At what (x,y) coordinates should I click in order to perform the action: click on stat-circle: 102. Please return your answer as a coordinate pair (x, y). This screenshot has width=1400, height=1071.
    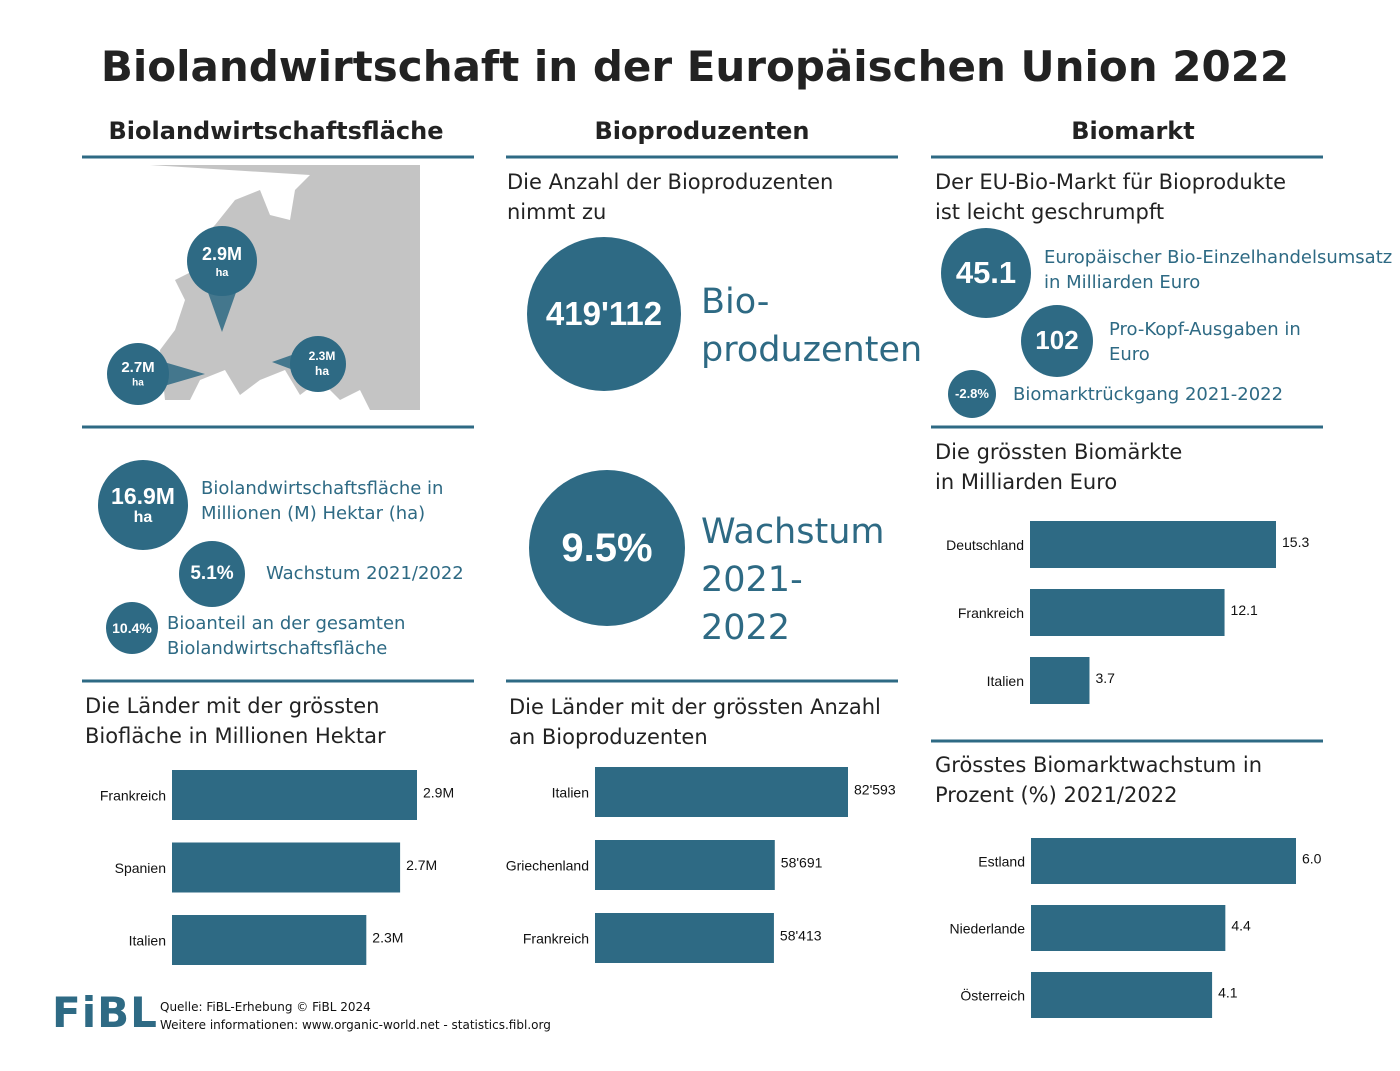
    Looking at the image, I should click on (1057, 341).